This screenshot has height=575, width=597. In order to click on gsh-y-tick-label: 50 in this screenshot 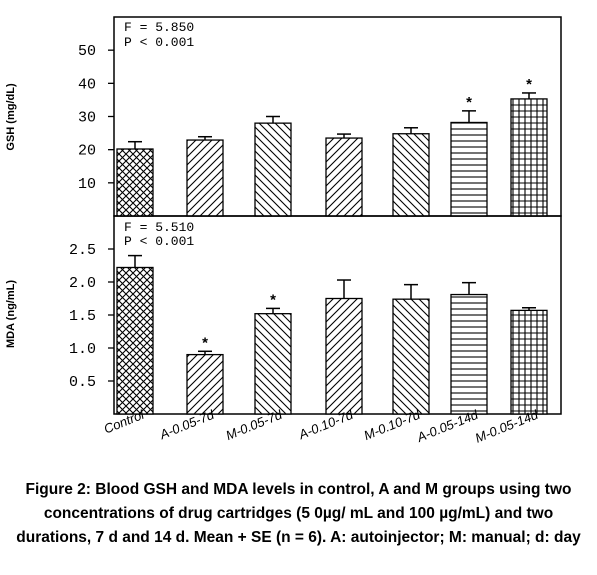, I will do `click(87, 51)`.